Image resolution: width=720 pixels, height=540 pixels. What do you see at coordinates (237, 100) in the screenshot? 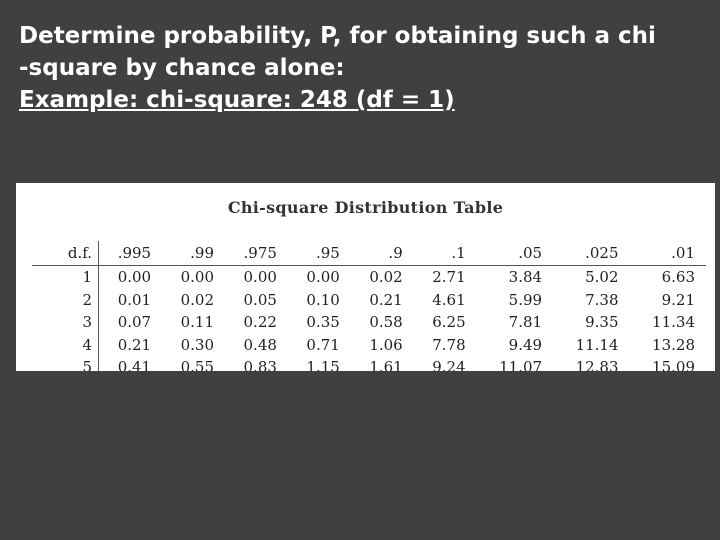
I see `slide-example-line: Example: chi-square: 248 (df = 1)` at bounding box center [237, 100].